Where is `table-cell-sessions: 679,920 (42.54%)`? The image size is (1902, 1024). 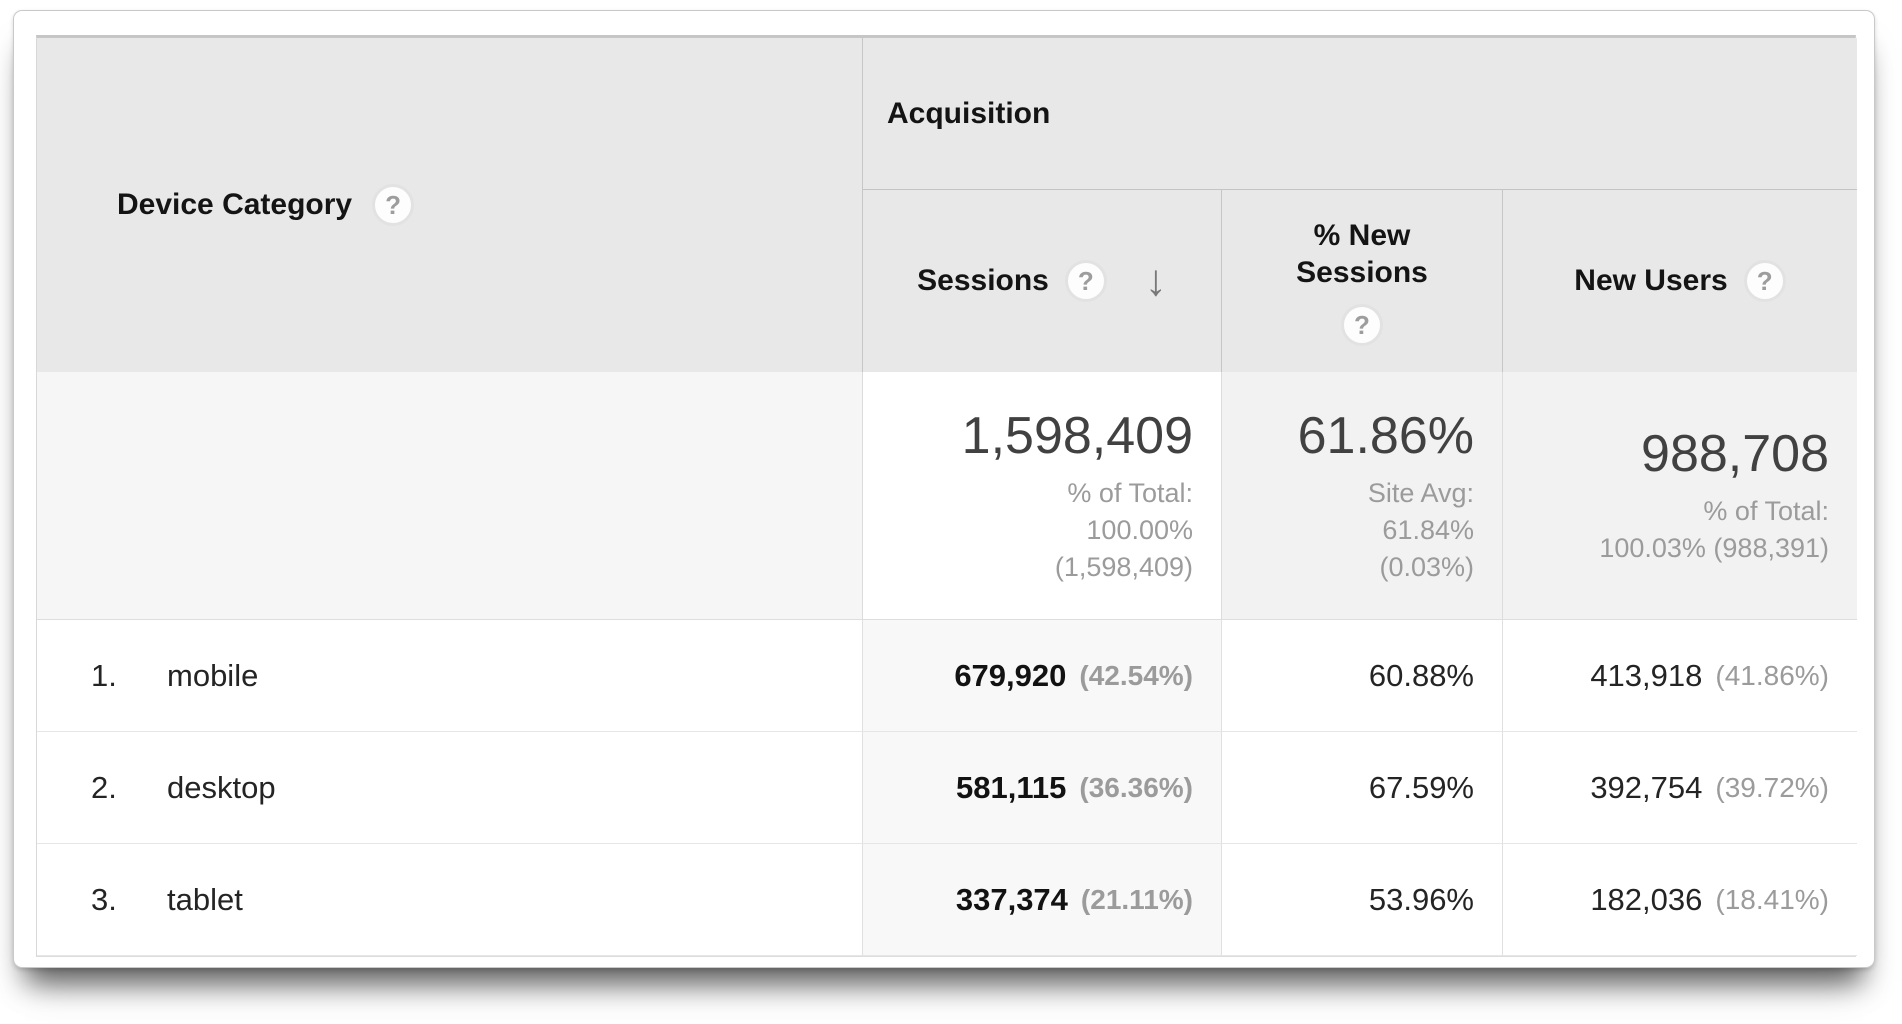
table-cell-sessions: 679,920 (42.54%) is located at coordinates (1042, 676).